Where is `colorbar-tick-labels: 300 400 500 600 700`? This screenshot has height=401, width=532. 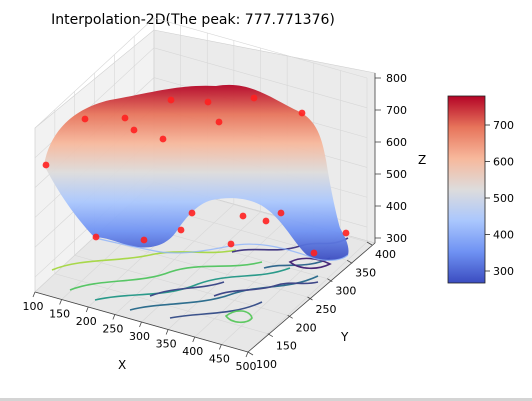 colorbar-tick-labels: 300 400 500 600 700 is located at coordinates (499, 198).